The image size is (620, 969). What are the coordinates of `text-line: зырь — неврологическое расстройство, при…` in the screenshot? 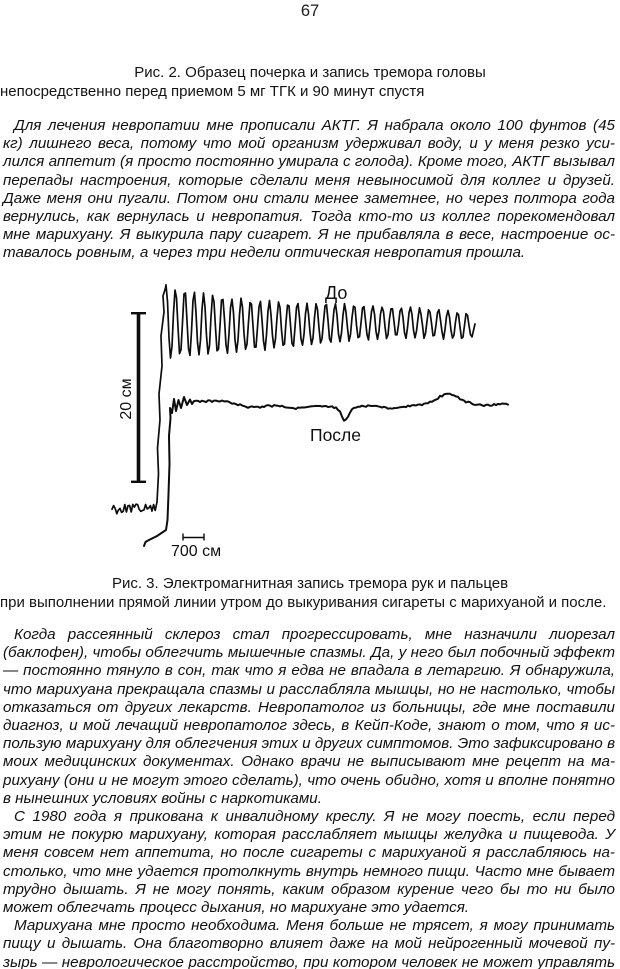 It's located at (309, 961).